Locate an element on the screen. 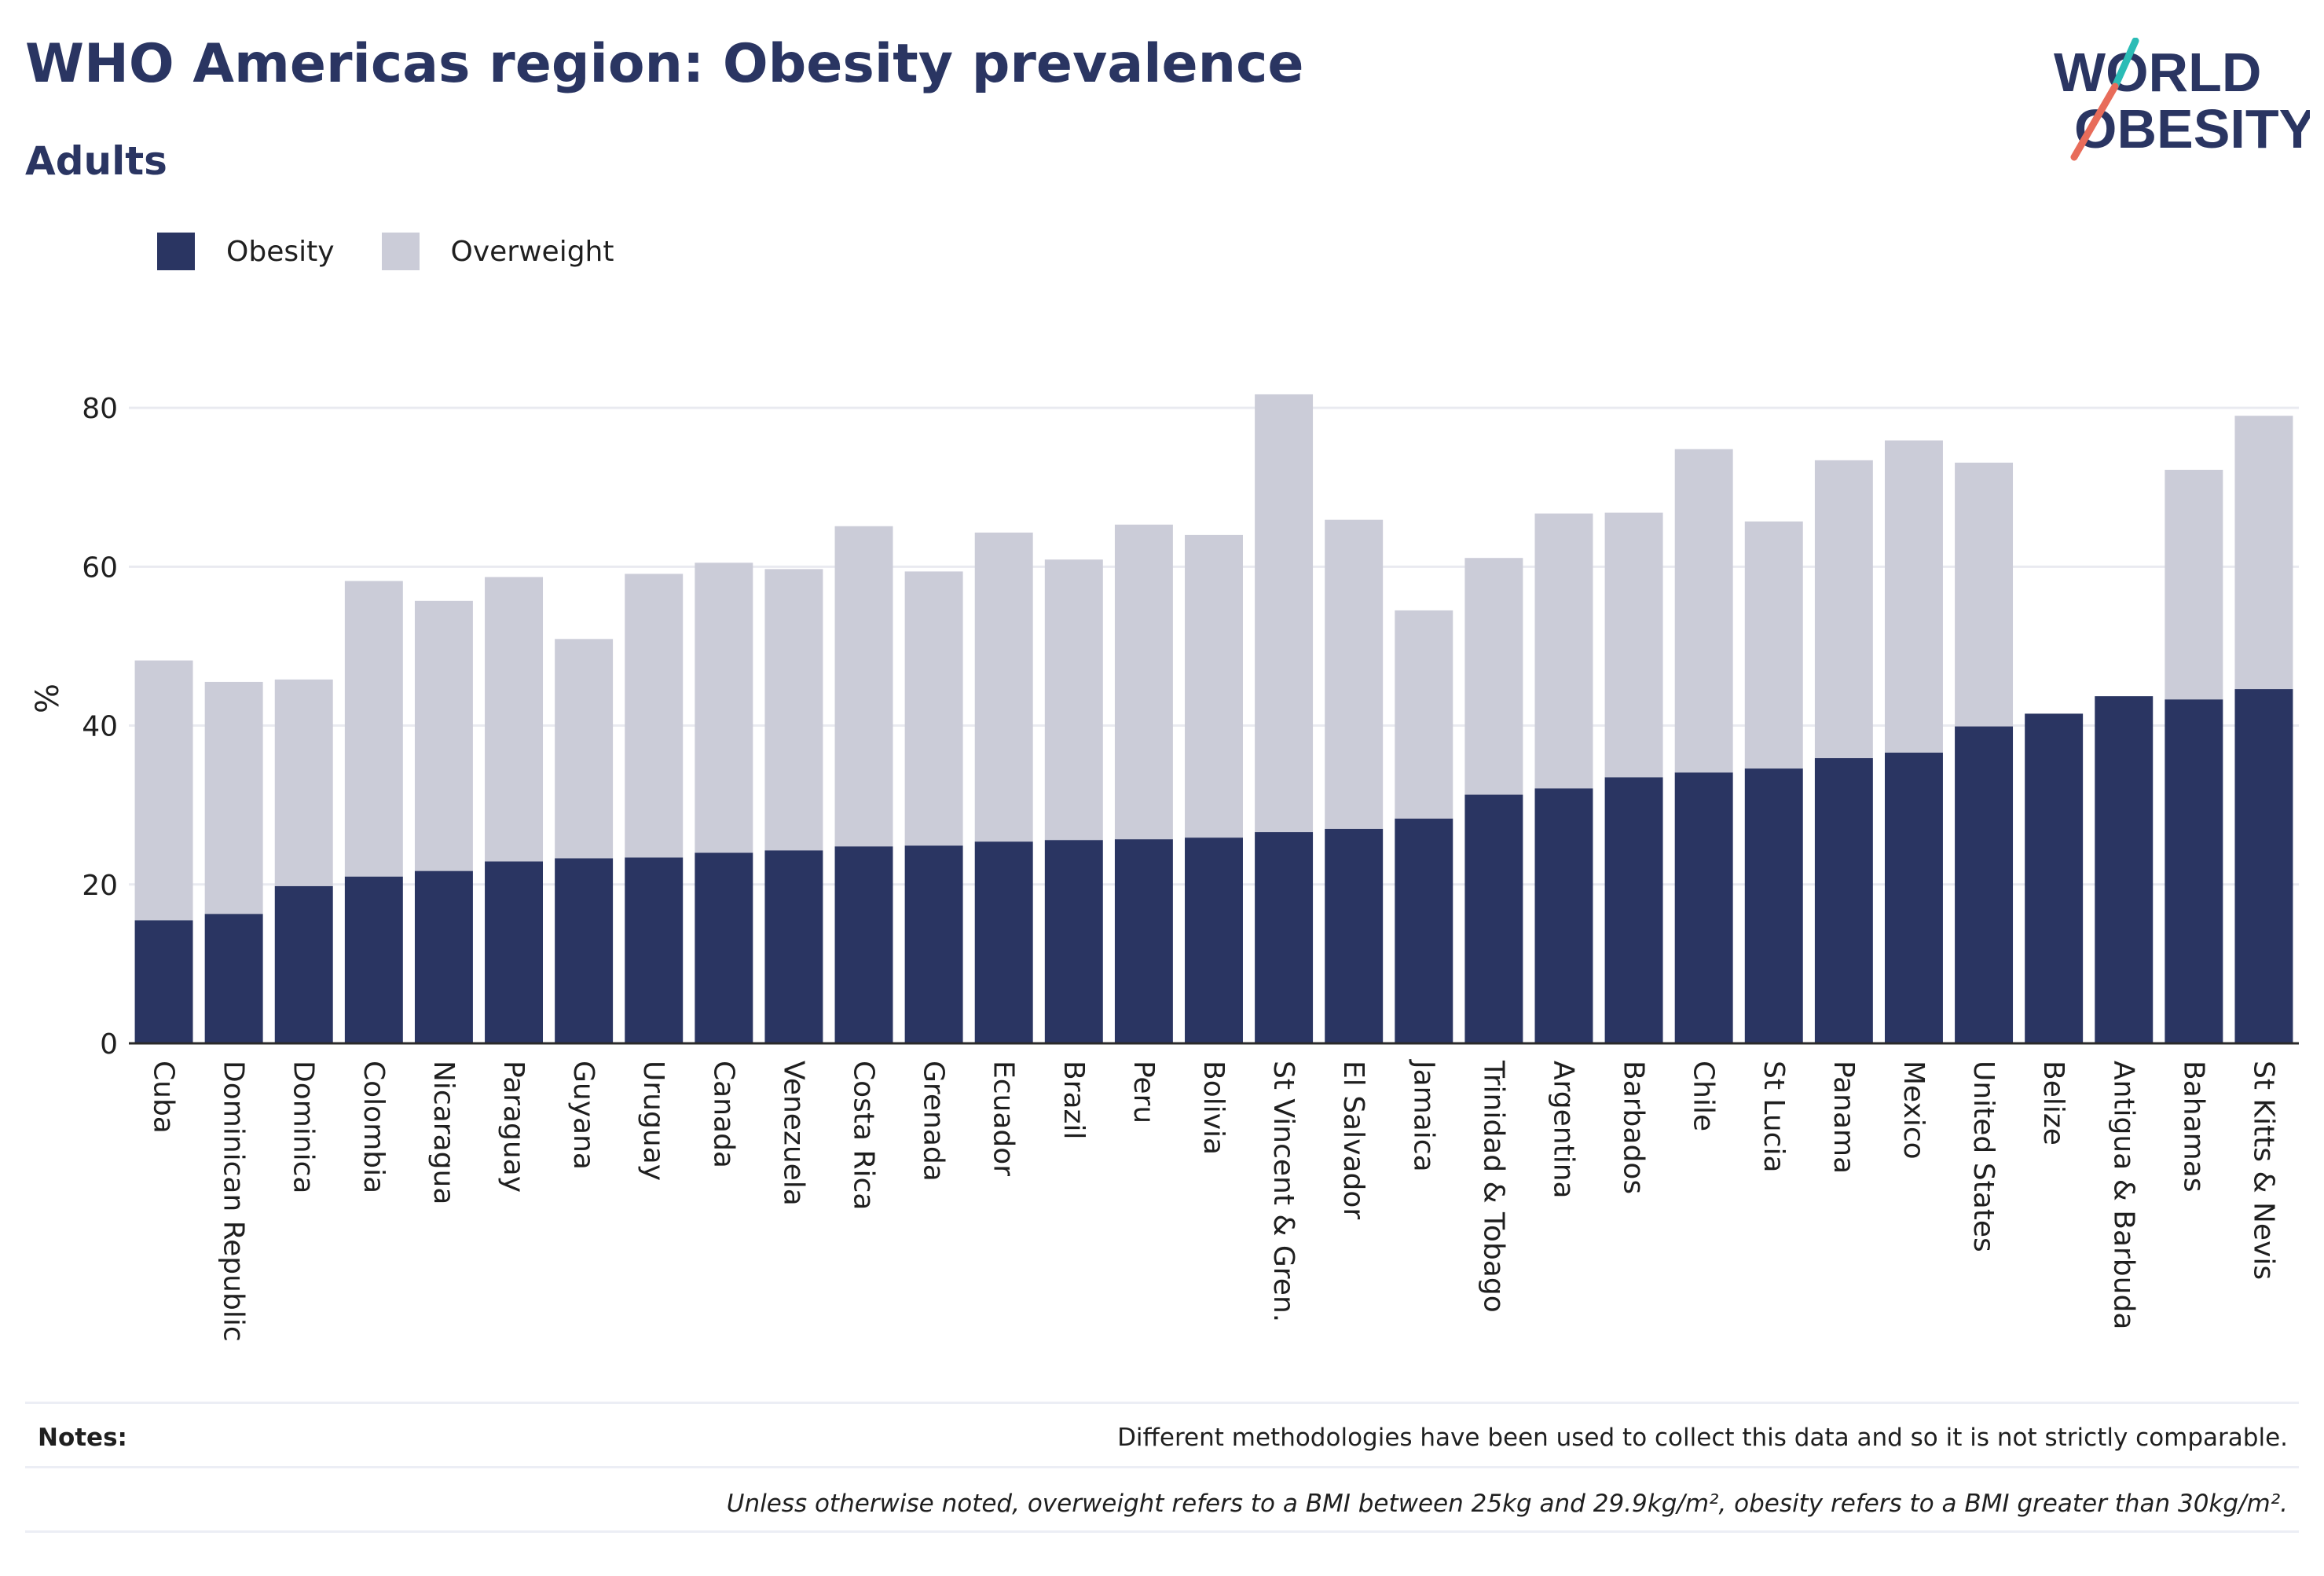 This screenshot has width=2324, height=1576. x-tick-label: Grenada is located at coordinates (934, 1121).